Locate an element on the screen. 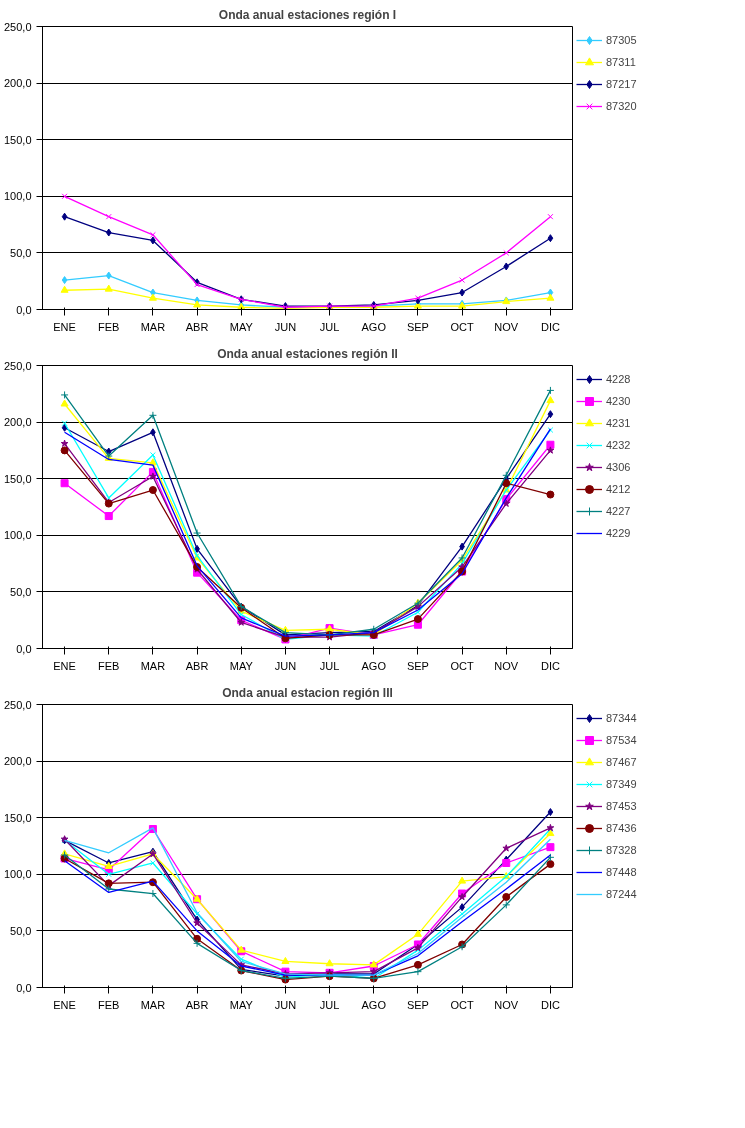 This screenshot has height=1128, width=745. chart-title: Onda anual estaciones región II is located at coordinates (307, 353).